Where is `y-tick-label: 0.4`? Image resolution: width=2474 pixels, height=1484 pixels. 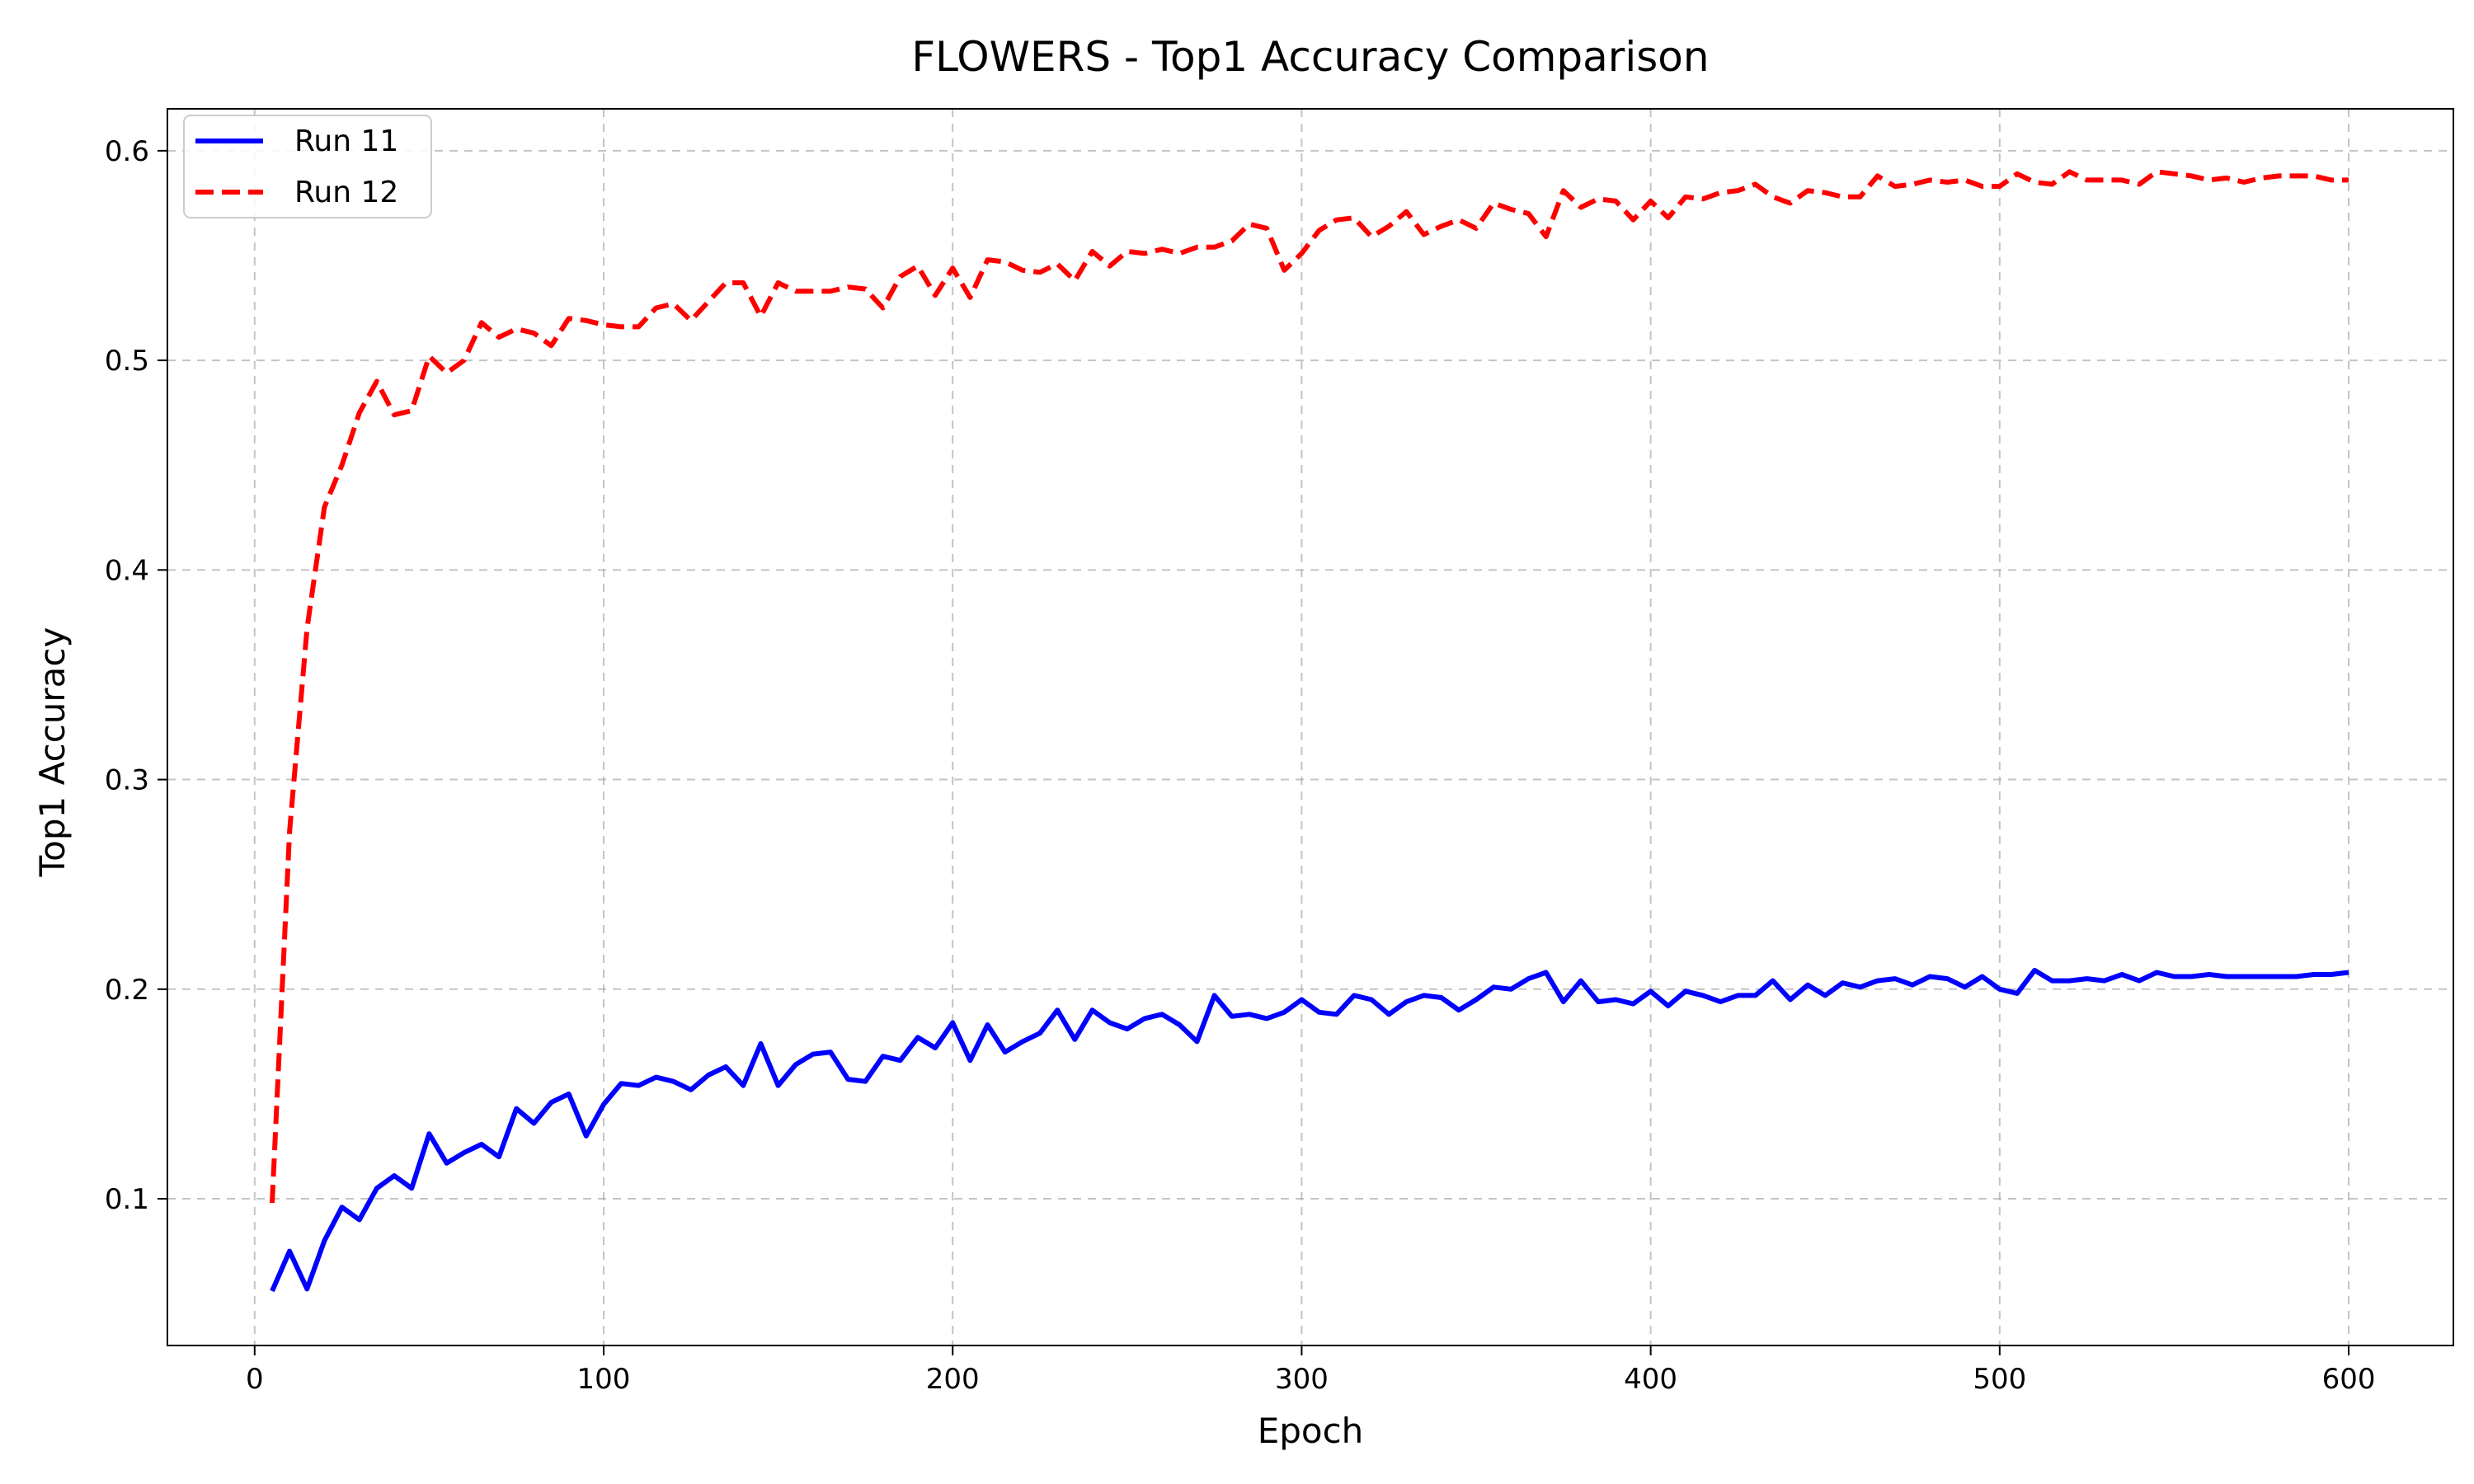 y-tick-label: 0.4 is located at coordinates (127, 570).